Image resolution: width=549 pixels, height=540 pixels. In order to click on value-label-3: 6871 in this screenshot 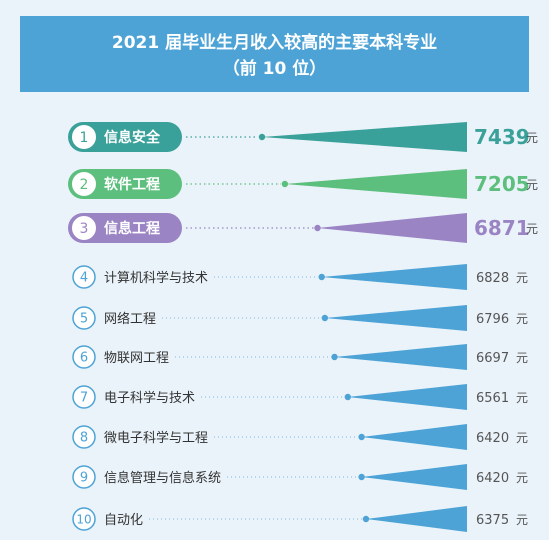, I will do `click(502, 228)`.